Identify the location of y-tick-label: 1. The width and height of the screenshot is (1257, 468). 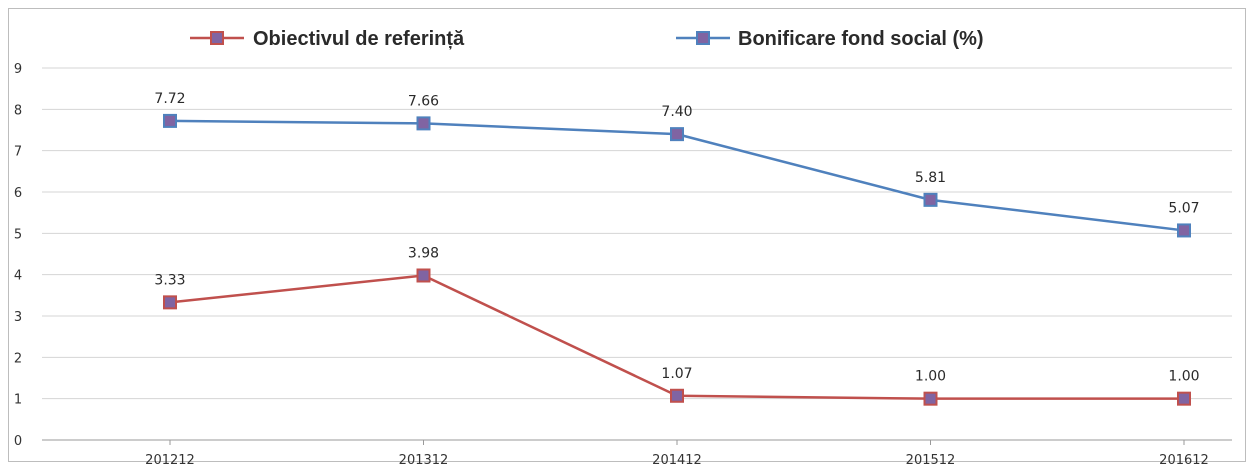
(18, 400).